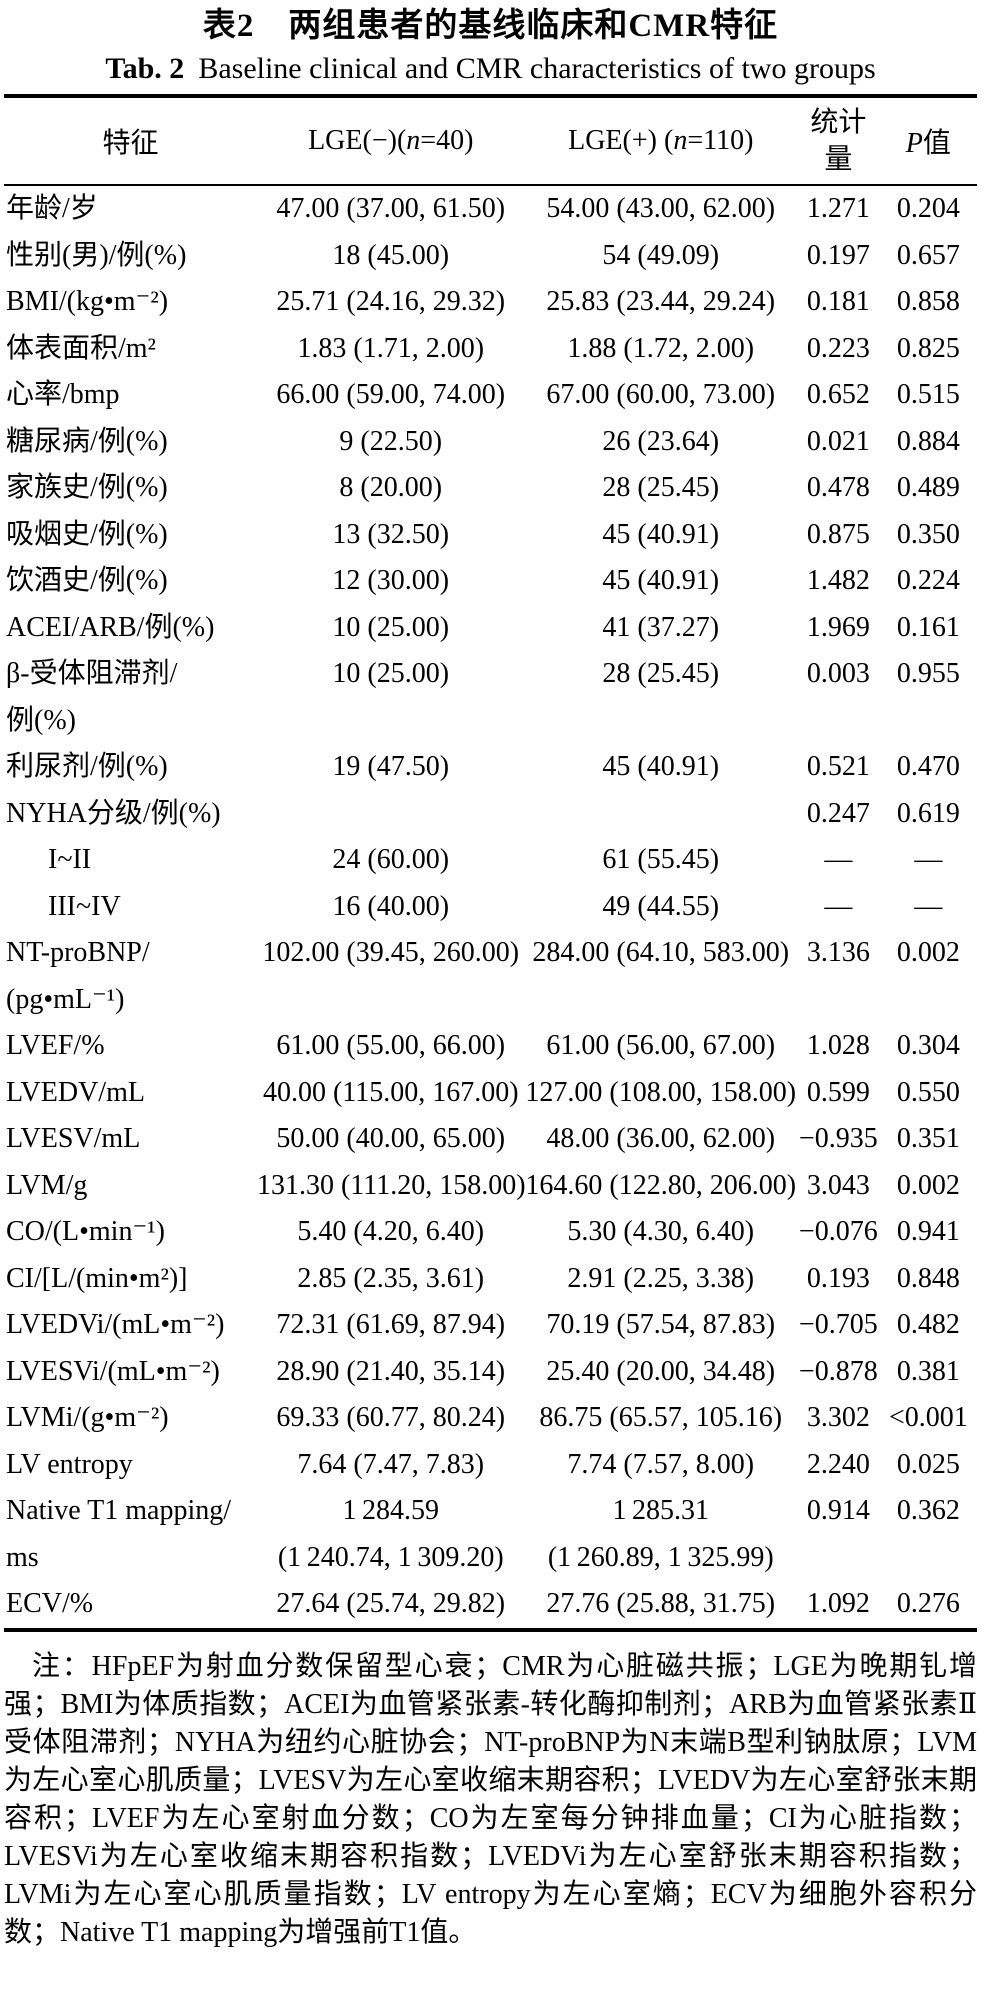  Describe the element at coordinates (50, 1603) in the screenshot. I see `row-feature-label: ECV/%` at that location.